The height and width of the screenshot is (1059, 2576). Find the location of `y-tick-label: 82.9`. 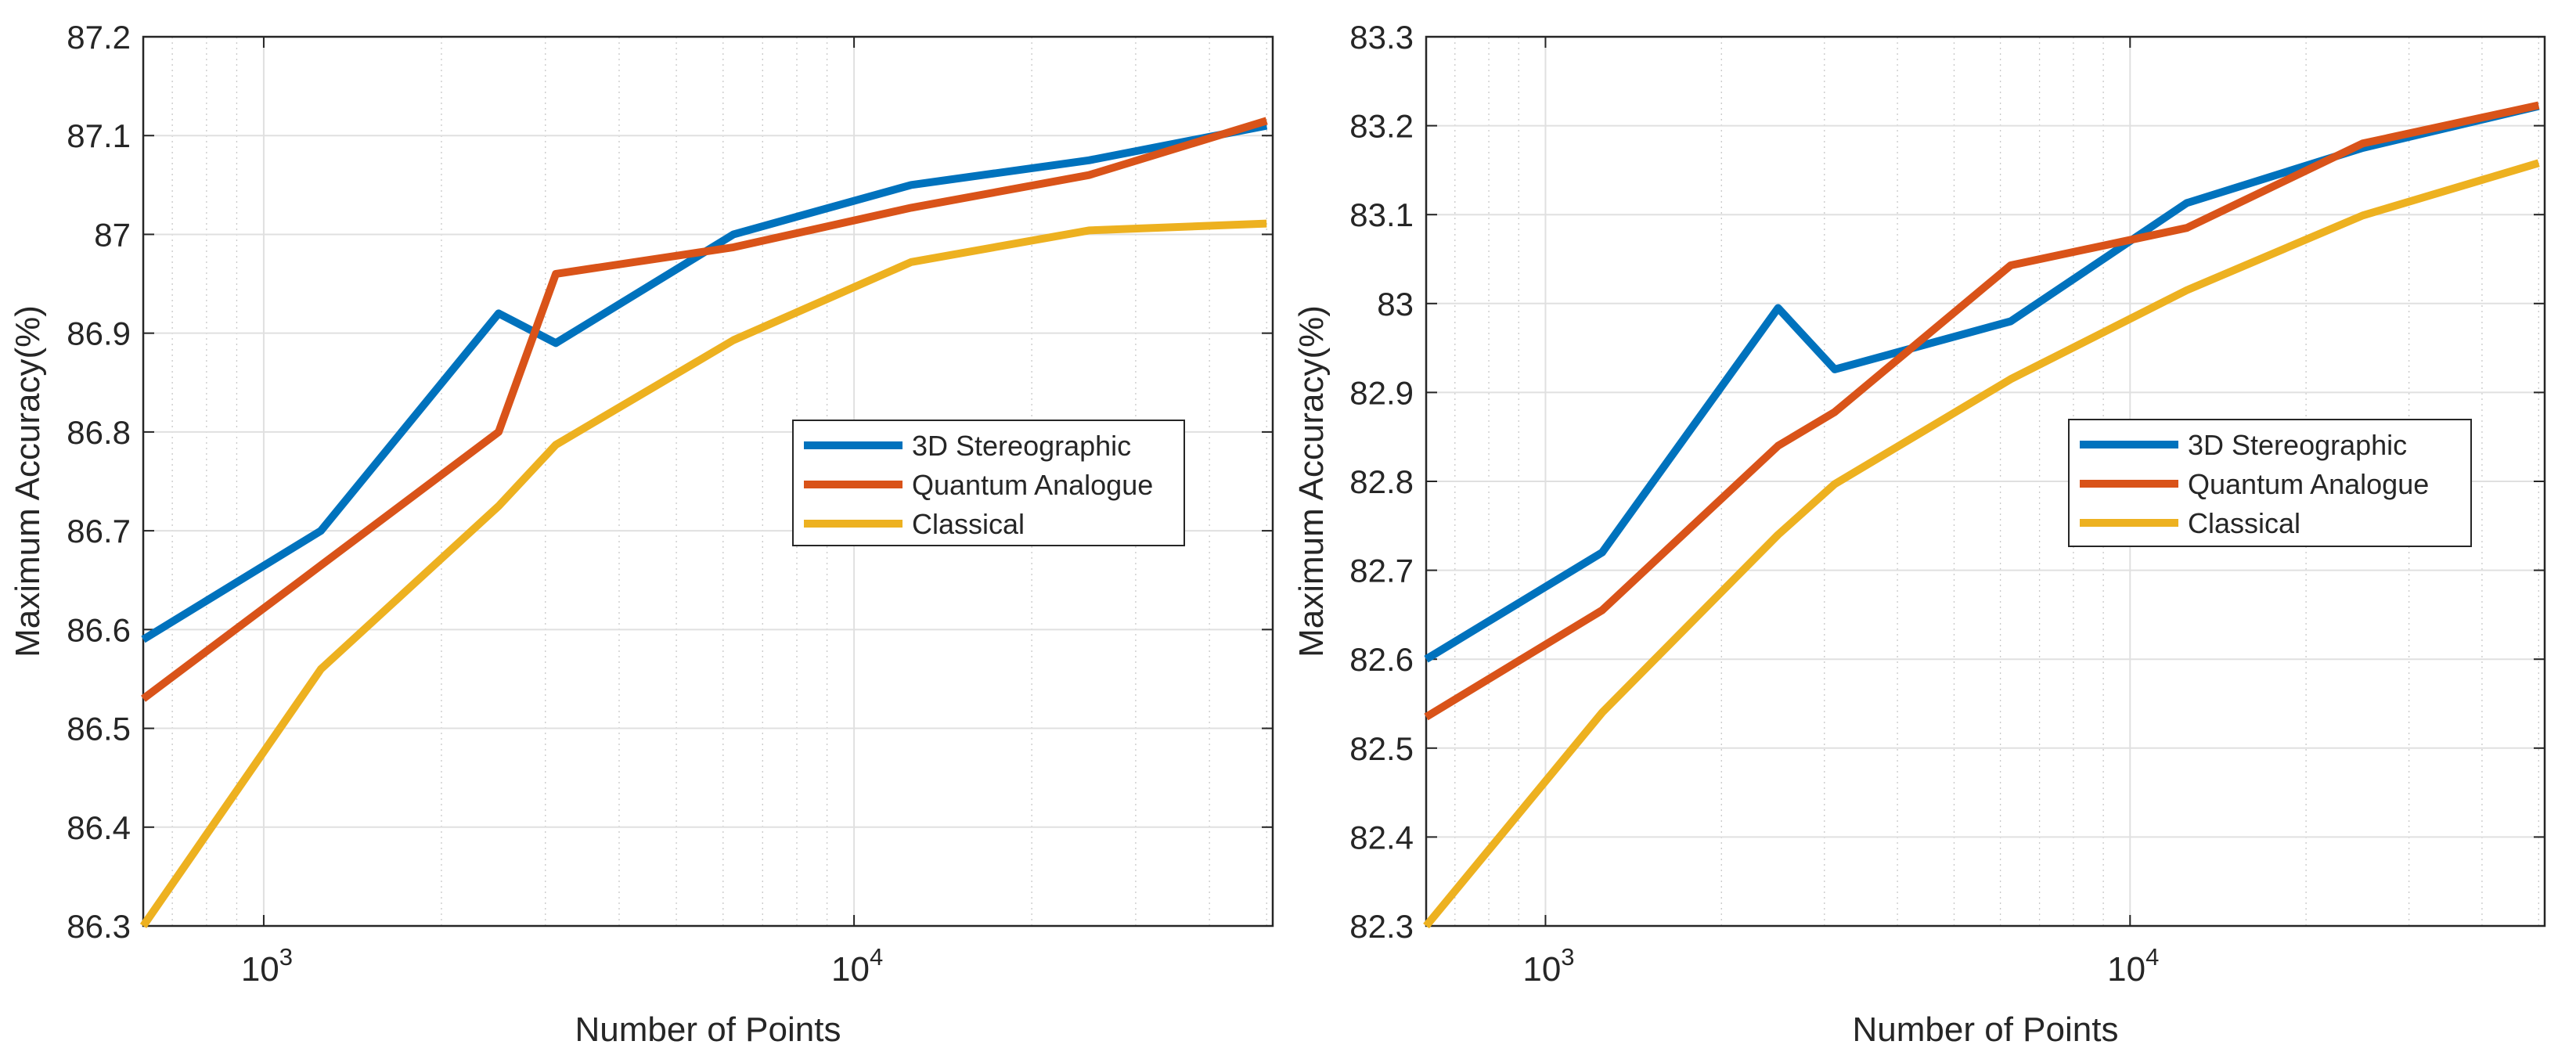

y-tick-label: 82.9 is located at coordinates (1381, 392).